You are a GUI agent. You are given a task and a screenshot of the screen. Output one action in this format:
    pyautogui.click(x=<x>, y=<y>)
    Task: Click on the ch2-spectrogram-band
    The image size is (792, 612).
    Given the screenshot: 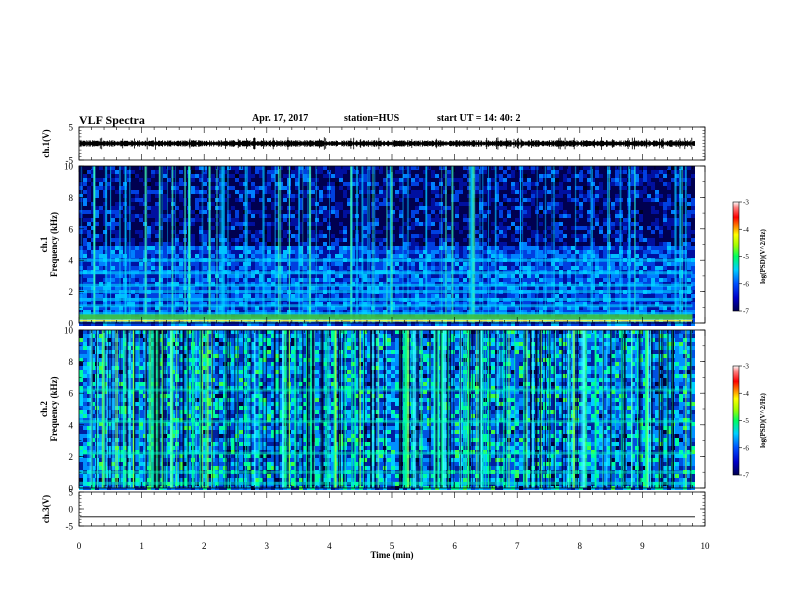 What is the action you would take?
    pyautogui.click(x=386, y=453)
    